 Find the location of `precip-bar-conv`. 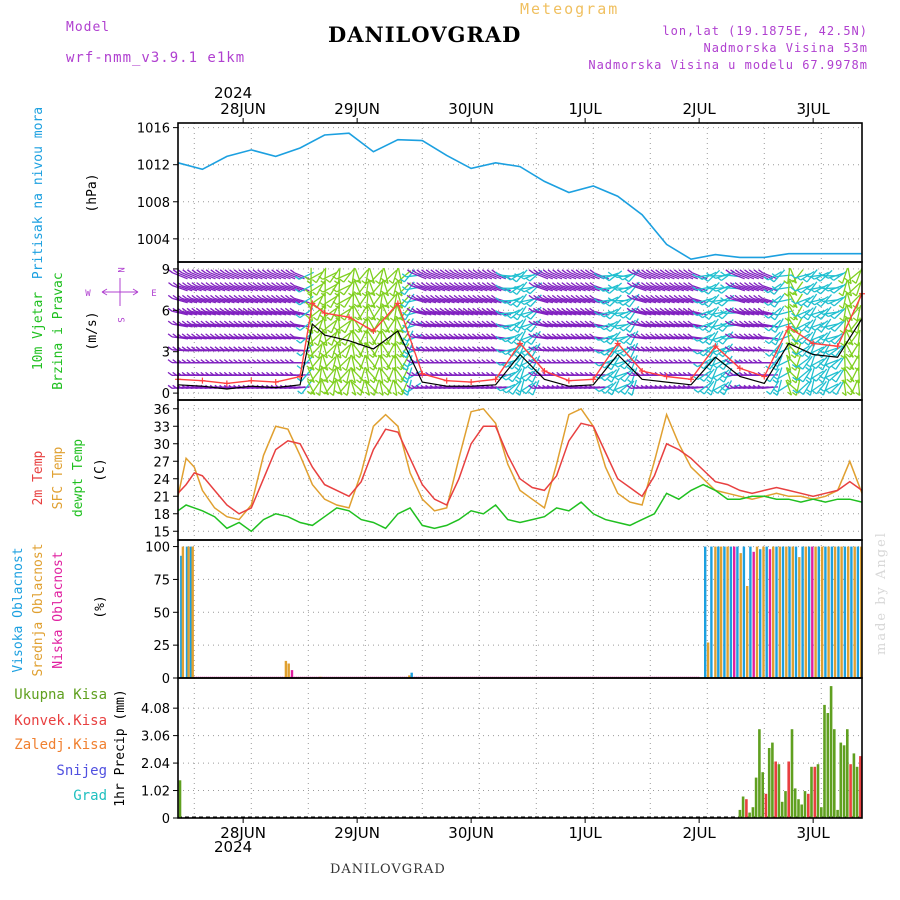

precip-bar-conv is located at coordinates (746, 808).